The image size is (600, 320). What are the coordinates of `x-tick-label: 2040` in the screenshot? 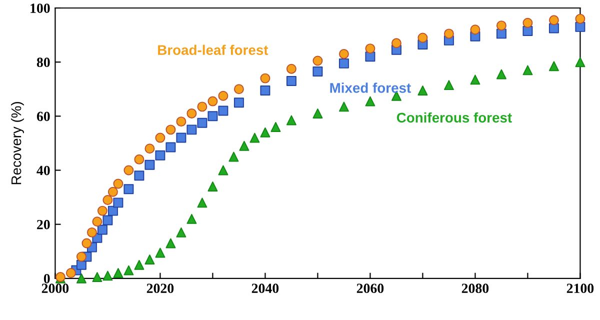 It's located at (265, 289).